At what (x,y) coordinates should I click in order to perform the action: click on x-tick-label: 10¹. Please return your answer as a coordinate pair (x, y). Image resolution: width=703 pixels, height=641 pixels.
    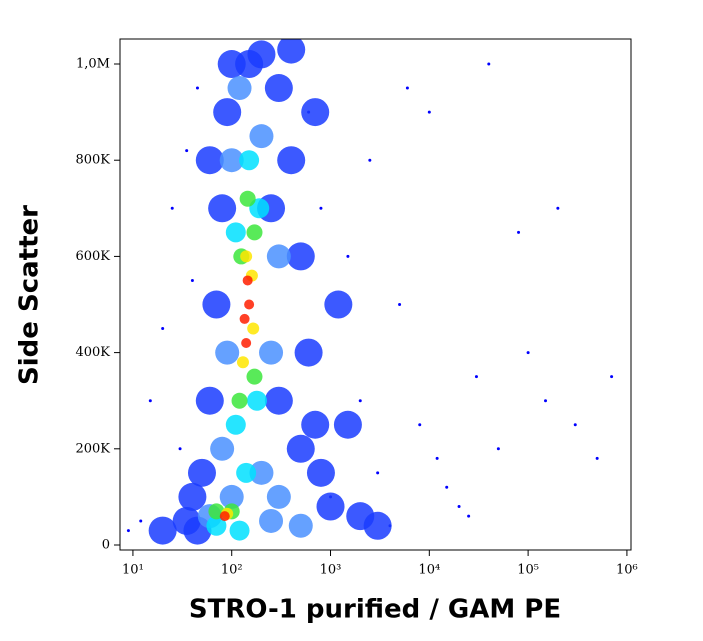
    Looking at the image, I should click on (133, 570).